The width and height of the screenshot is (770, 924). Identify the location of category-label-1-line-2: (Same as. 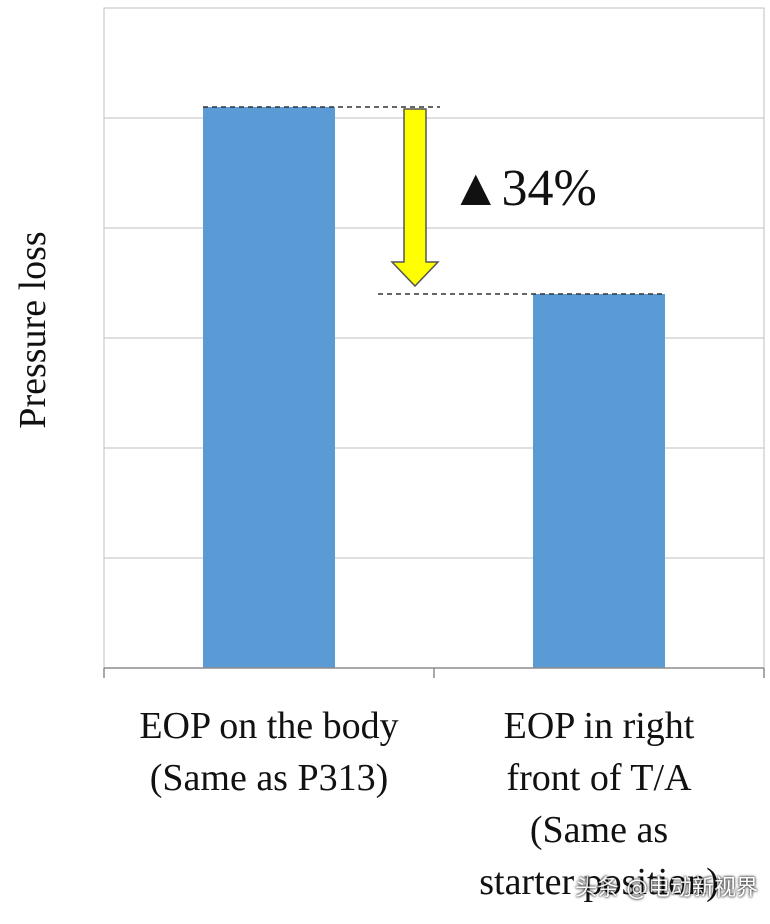
(599, 830).